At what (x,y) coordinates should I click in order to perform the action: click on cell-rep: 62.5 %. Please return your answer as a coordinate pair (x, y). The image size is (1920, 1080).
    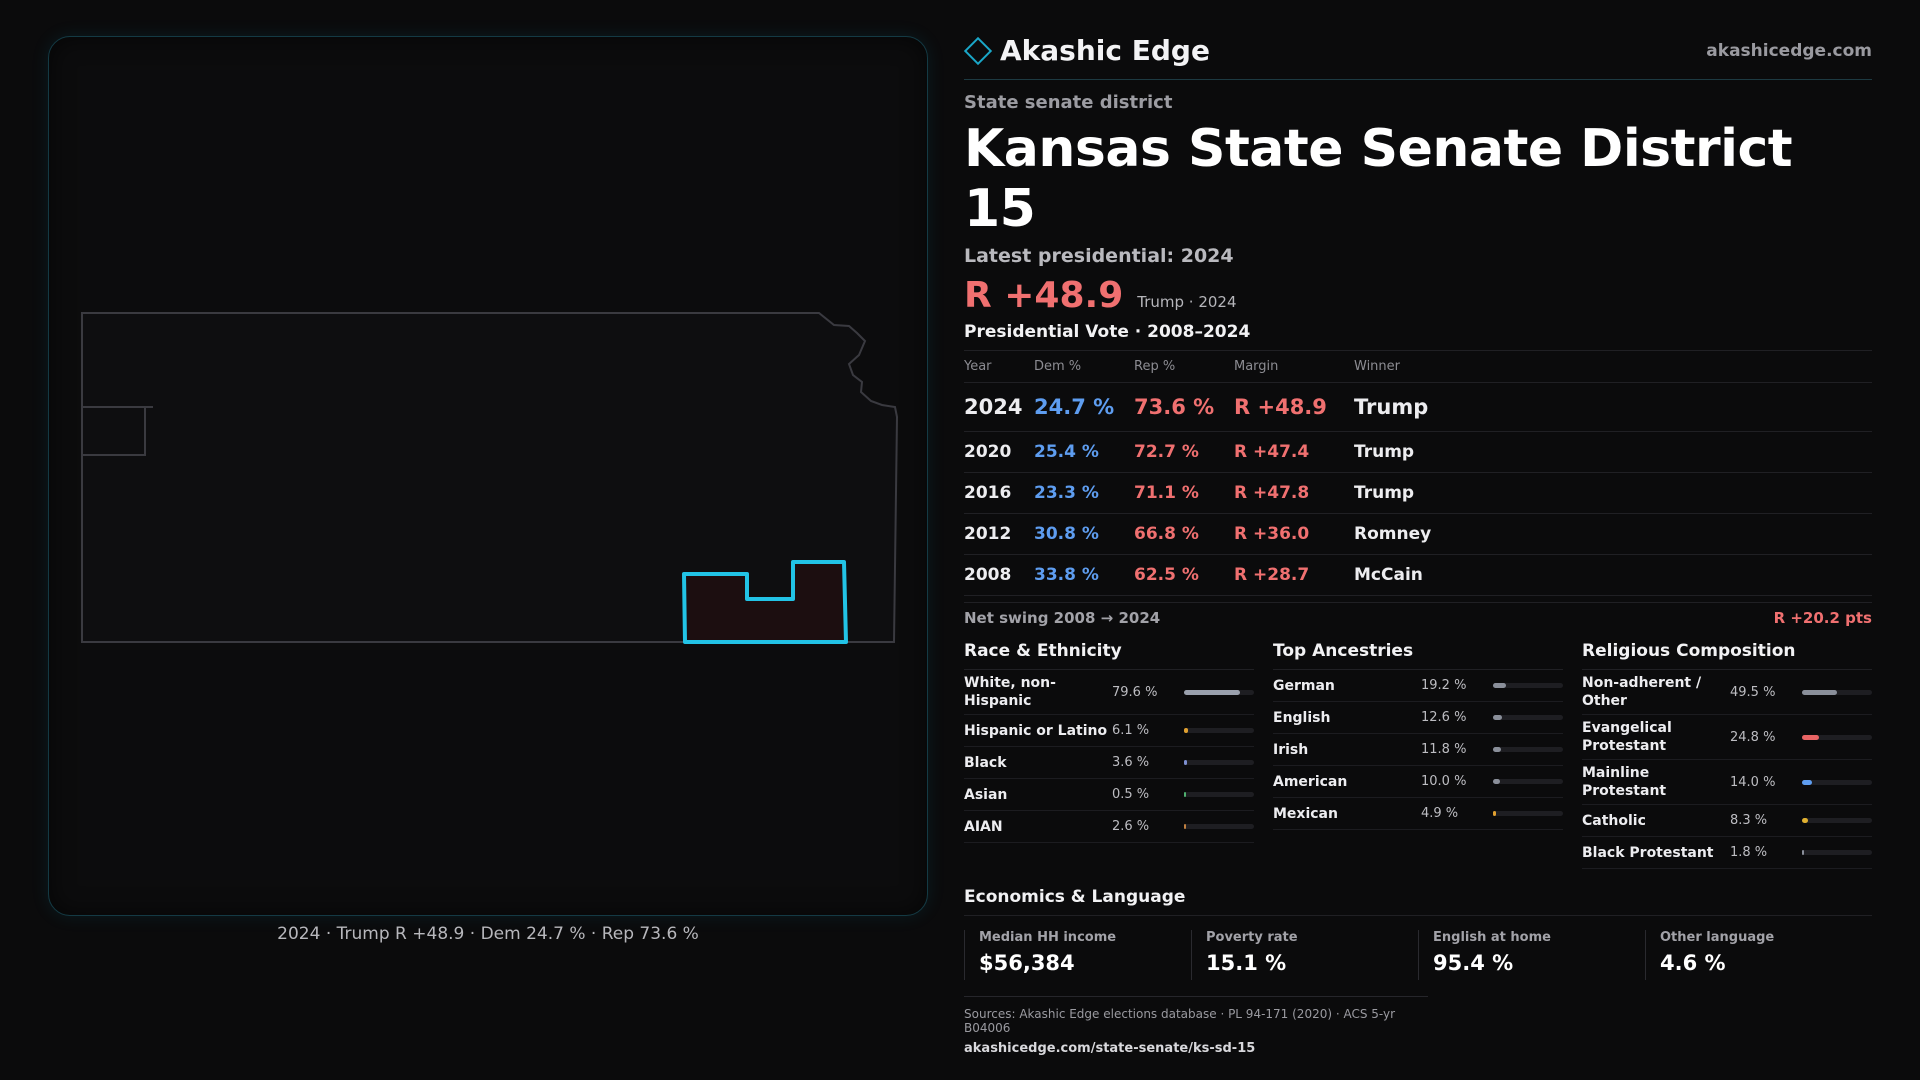
    Looking at the image, I should click on (1184, 575).